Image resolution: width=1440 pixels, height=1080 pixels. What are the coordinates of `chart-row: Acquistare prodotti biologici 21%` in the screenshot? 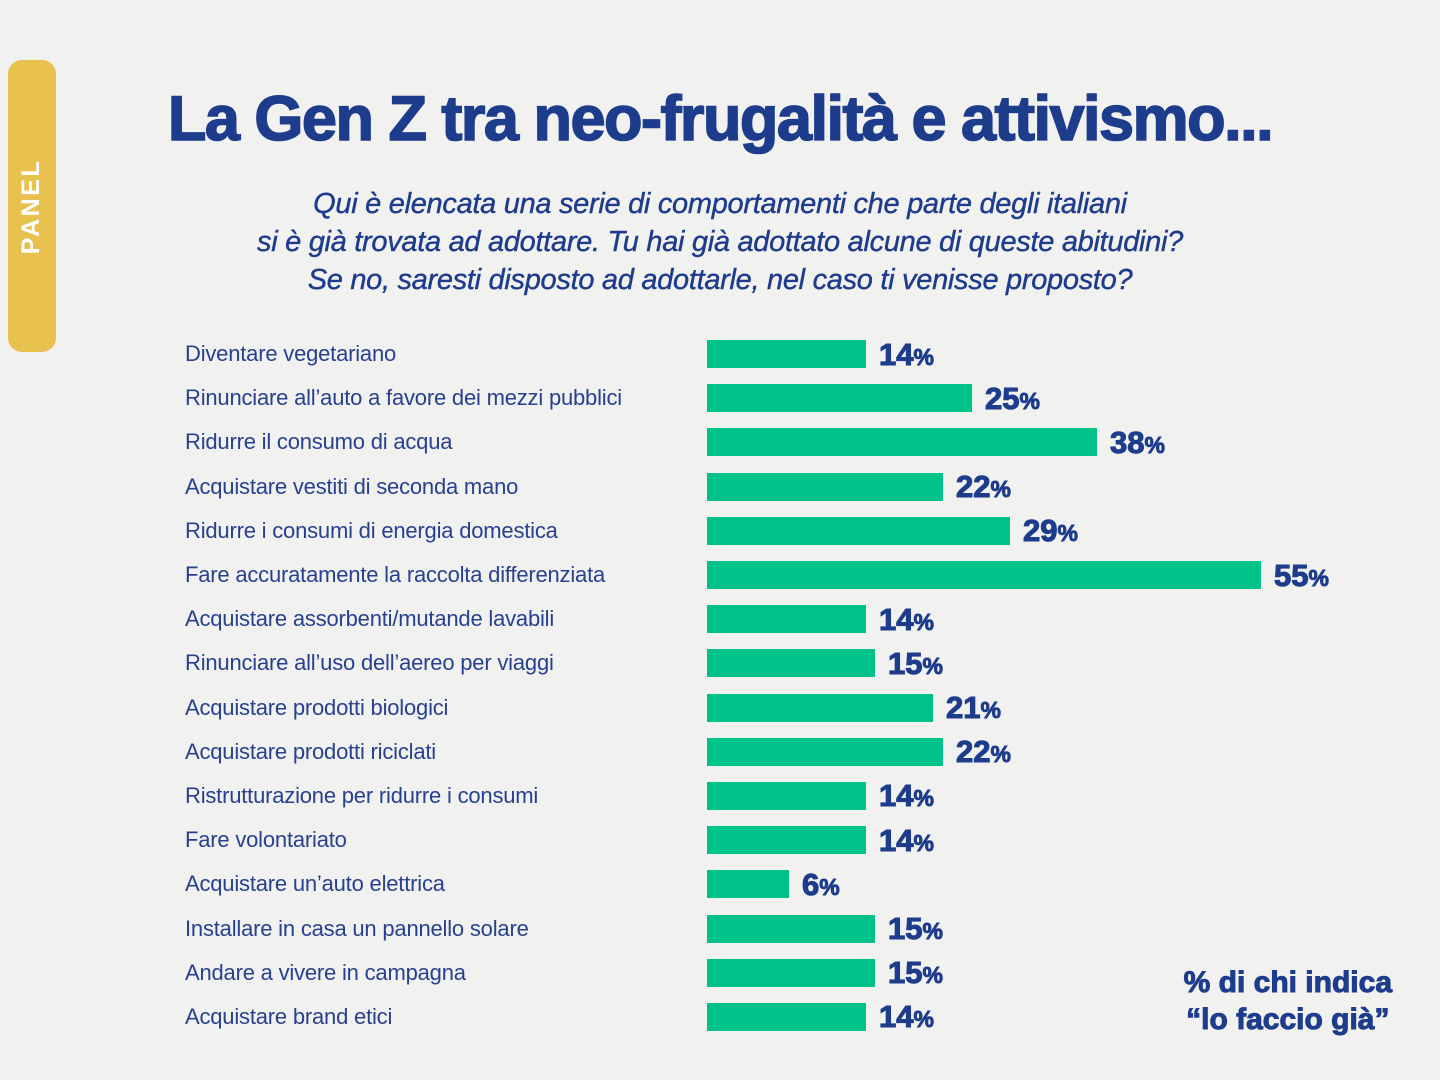 It's located at (720, 708).